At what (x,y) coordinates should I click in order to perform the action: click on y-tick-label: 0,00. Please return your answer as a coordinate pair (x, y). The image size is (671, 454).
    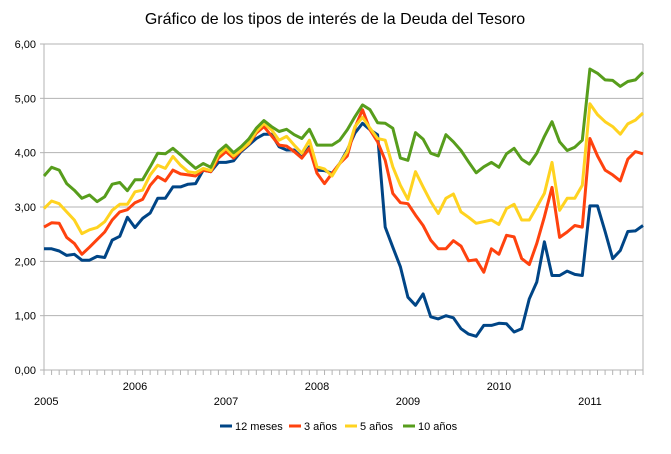
    Looking at the image, I should click on (25, 371).